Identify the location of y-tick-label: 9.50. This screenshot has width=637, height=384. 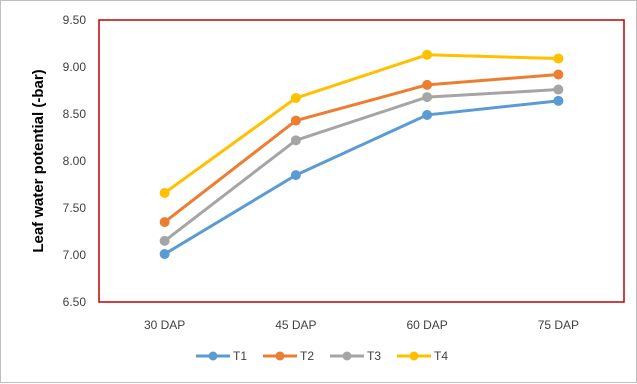
(75, 20).